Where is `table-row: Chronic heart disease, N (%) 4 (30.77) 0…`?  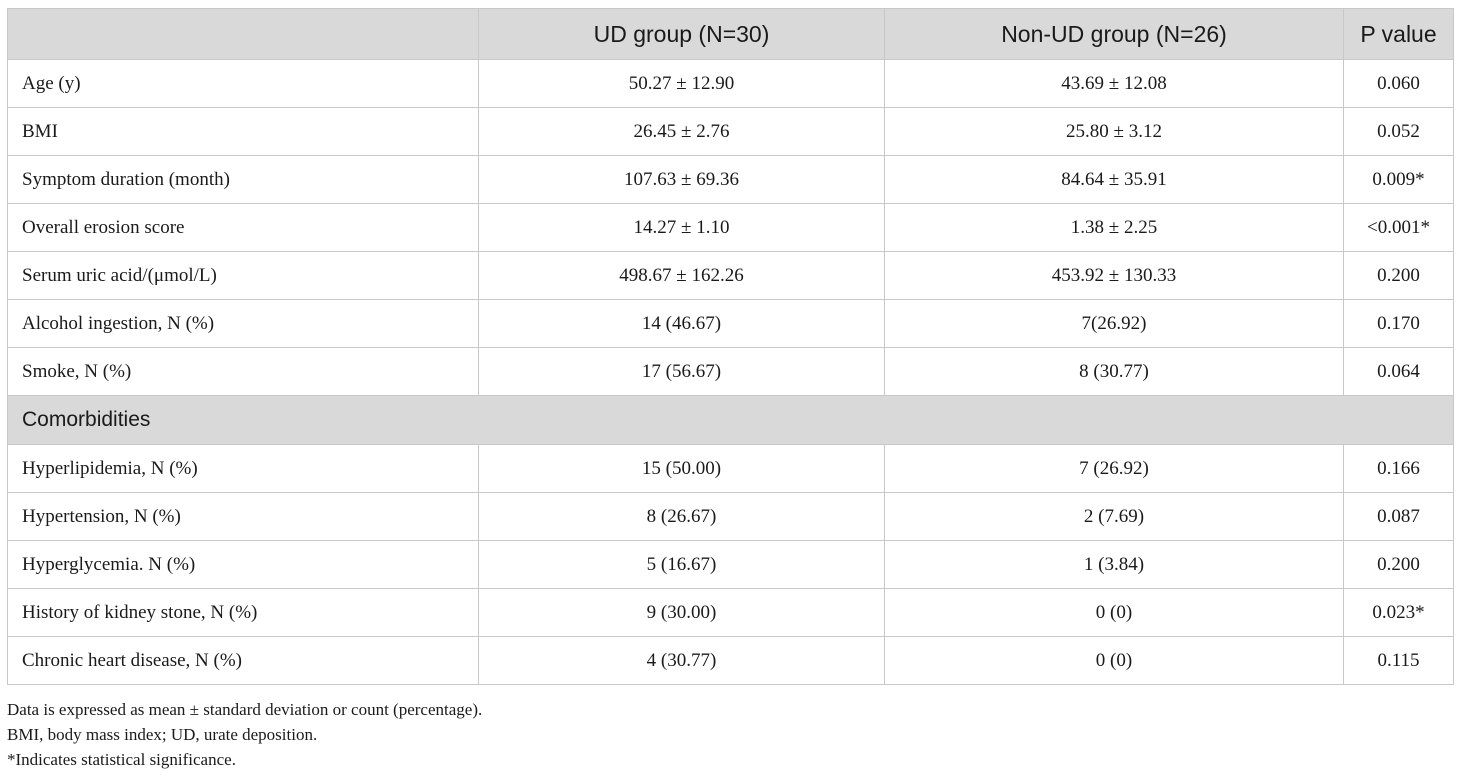
table-row: Chronic heart disease, N (%) 4 (30.77) 0… is located at coordinates (730, 660).